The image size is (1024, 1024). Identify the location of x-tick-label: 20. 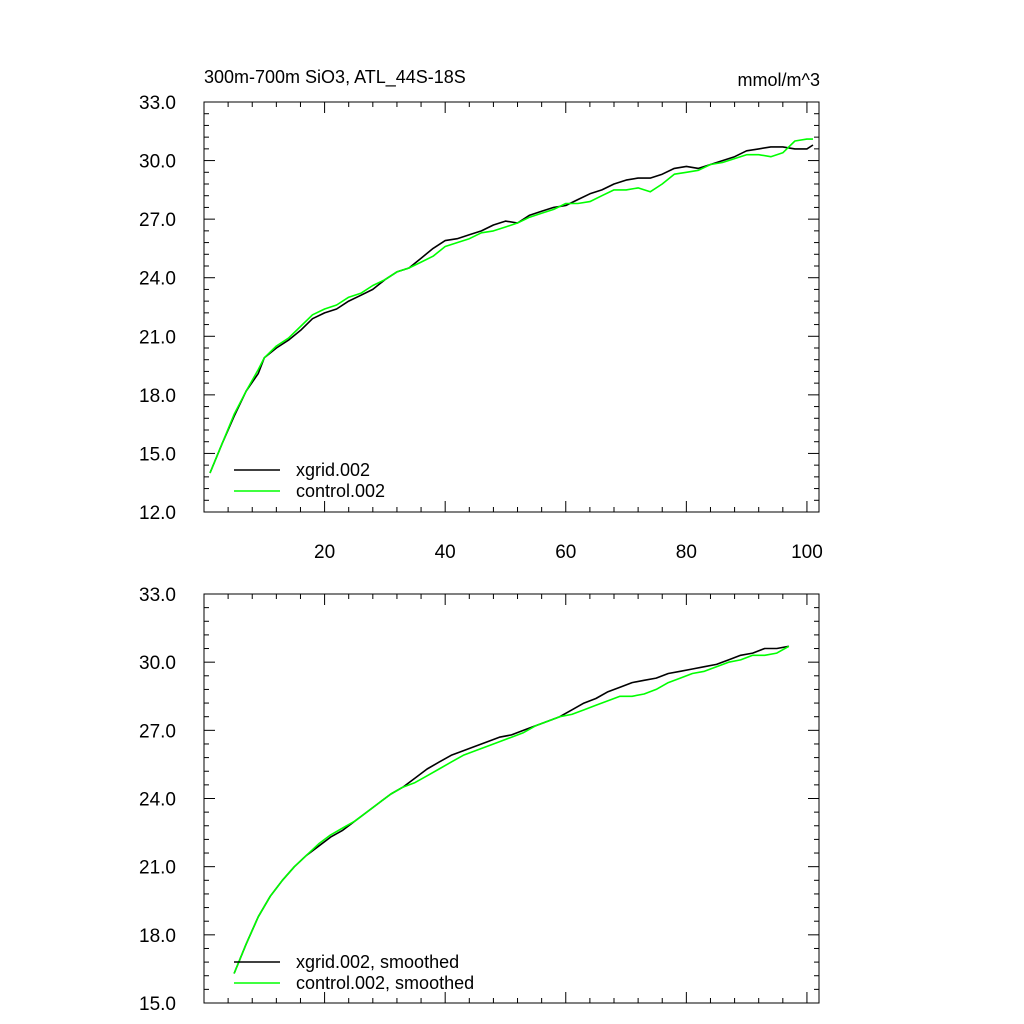
(324, 552).